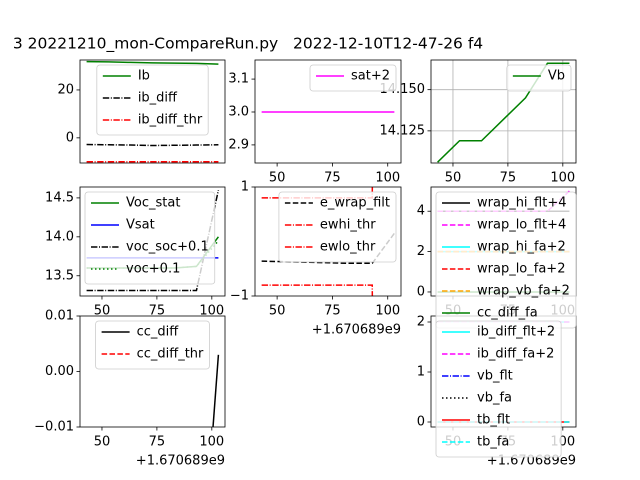 This screenshot has width=640, height=480. I want to click on legend: Ib ib_diff ib_diff_thr, so click(152, 100).